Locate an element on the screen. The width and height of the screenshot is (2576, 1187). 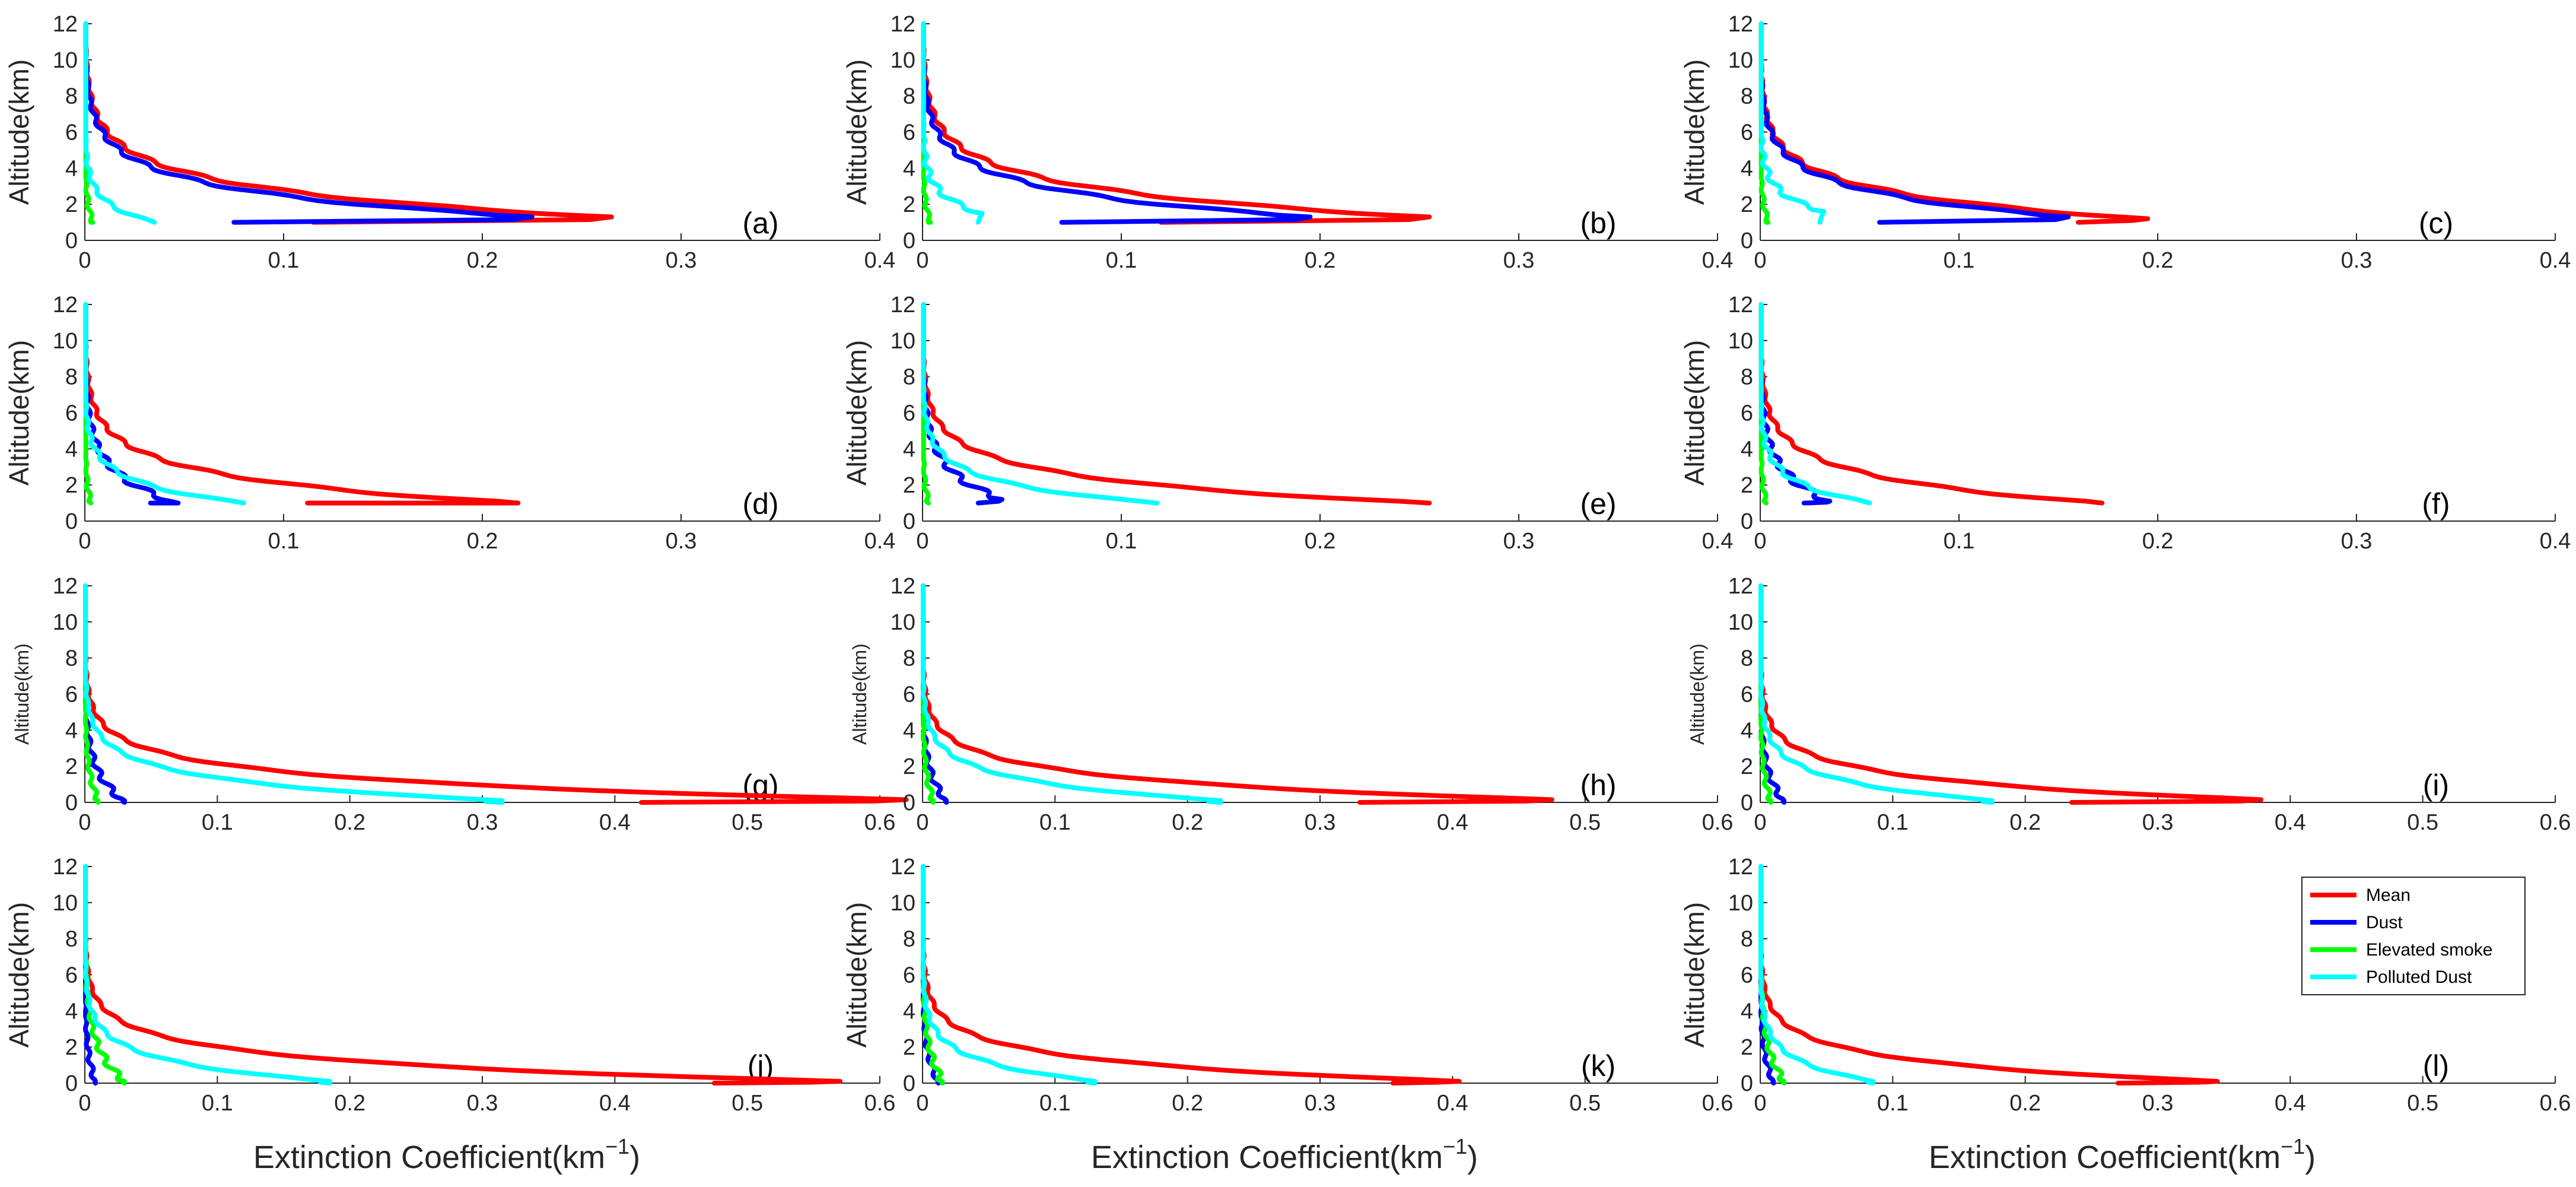
panel-c: 0 2 4 6 8 10 12 0 0.1 0.2 0.3 0.4 Altitude(km) (c) is located at coordinates (2125, 142).